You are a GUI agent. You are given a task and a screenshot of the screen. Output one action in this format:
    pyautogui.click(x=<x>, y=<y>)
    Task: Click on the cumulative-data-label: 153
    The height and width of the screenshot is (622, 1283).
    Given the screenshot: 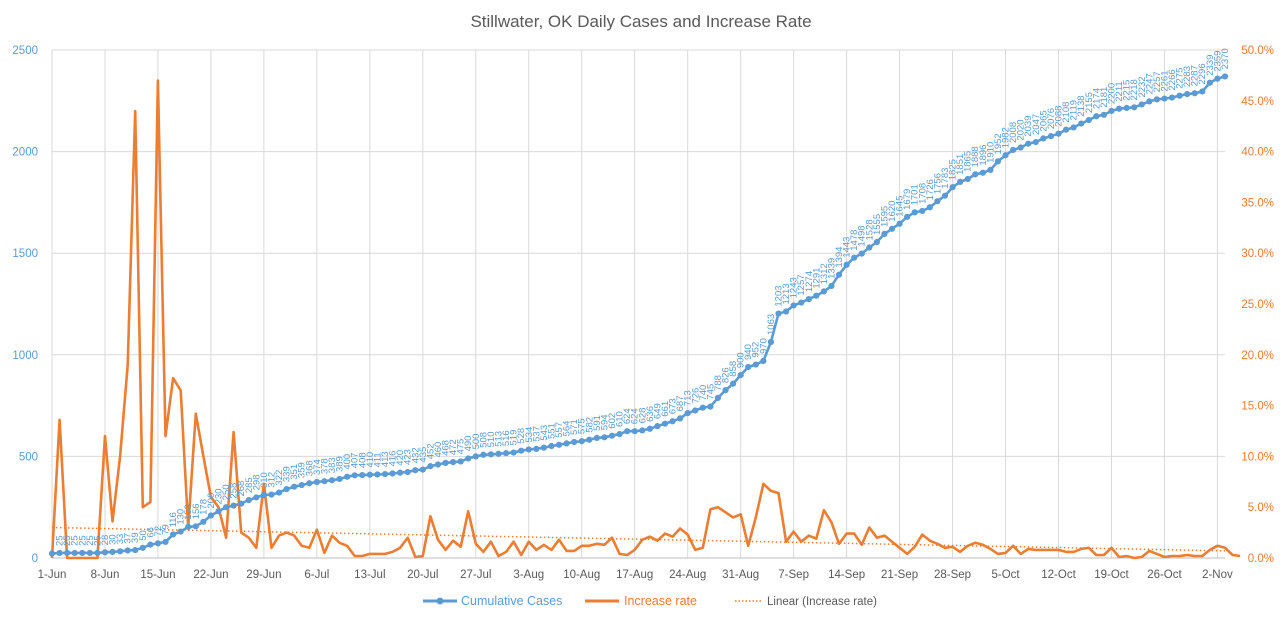 What is the action you would take?
    pyautogui.click(x=188, y=512)
    